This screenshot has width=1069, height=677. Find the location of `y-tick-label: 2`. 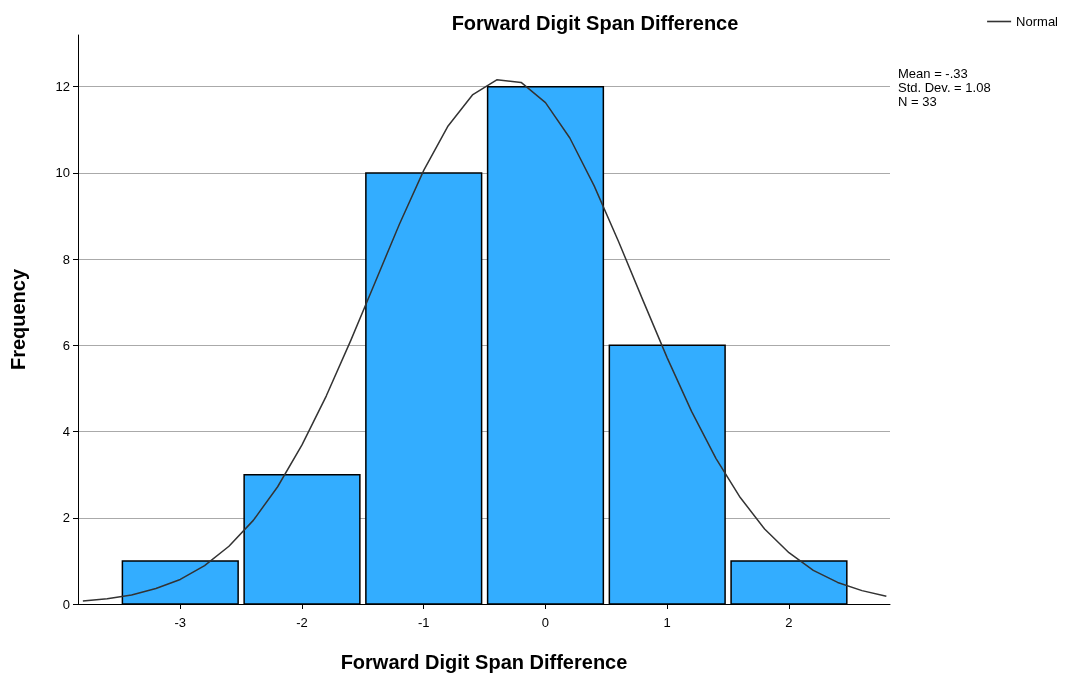

y-tick-label: 2 is located at coordinates (66, 518).